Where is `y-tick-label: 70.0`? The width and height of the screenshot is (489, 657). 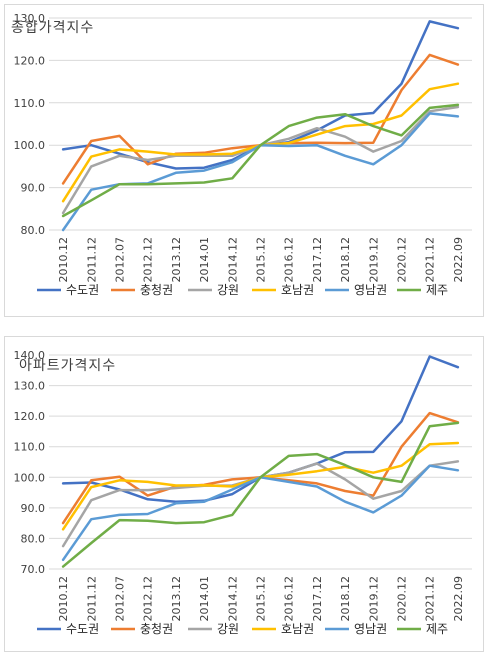
y-tick-label: 70.0 is located at coordinates (33, 569).